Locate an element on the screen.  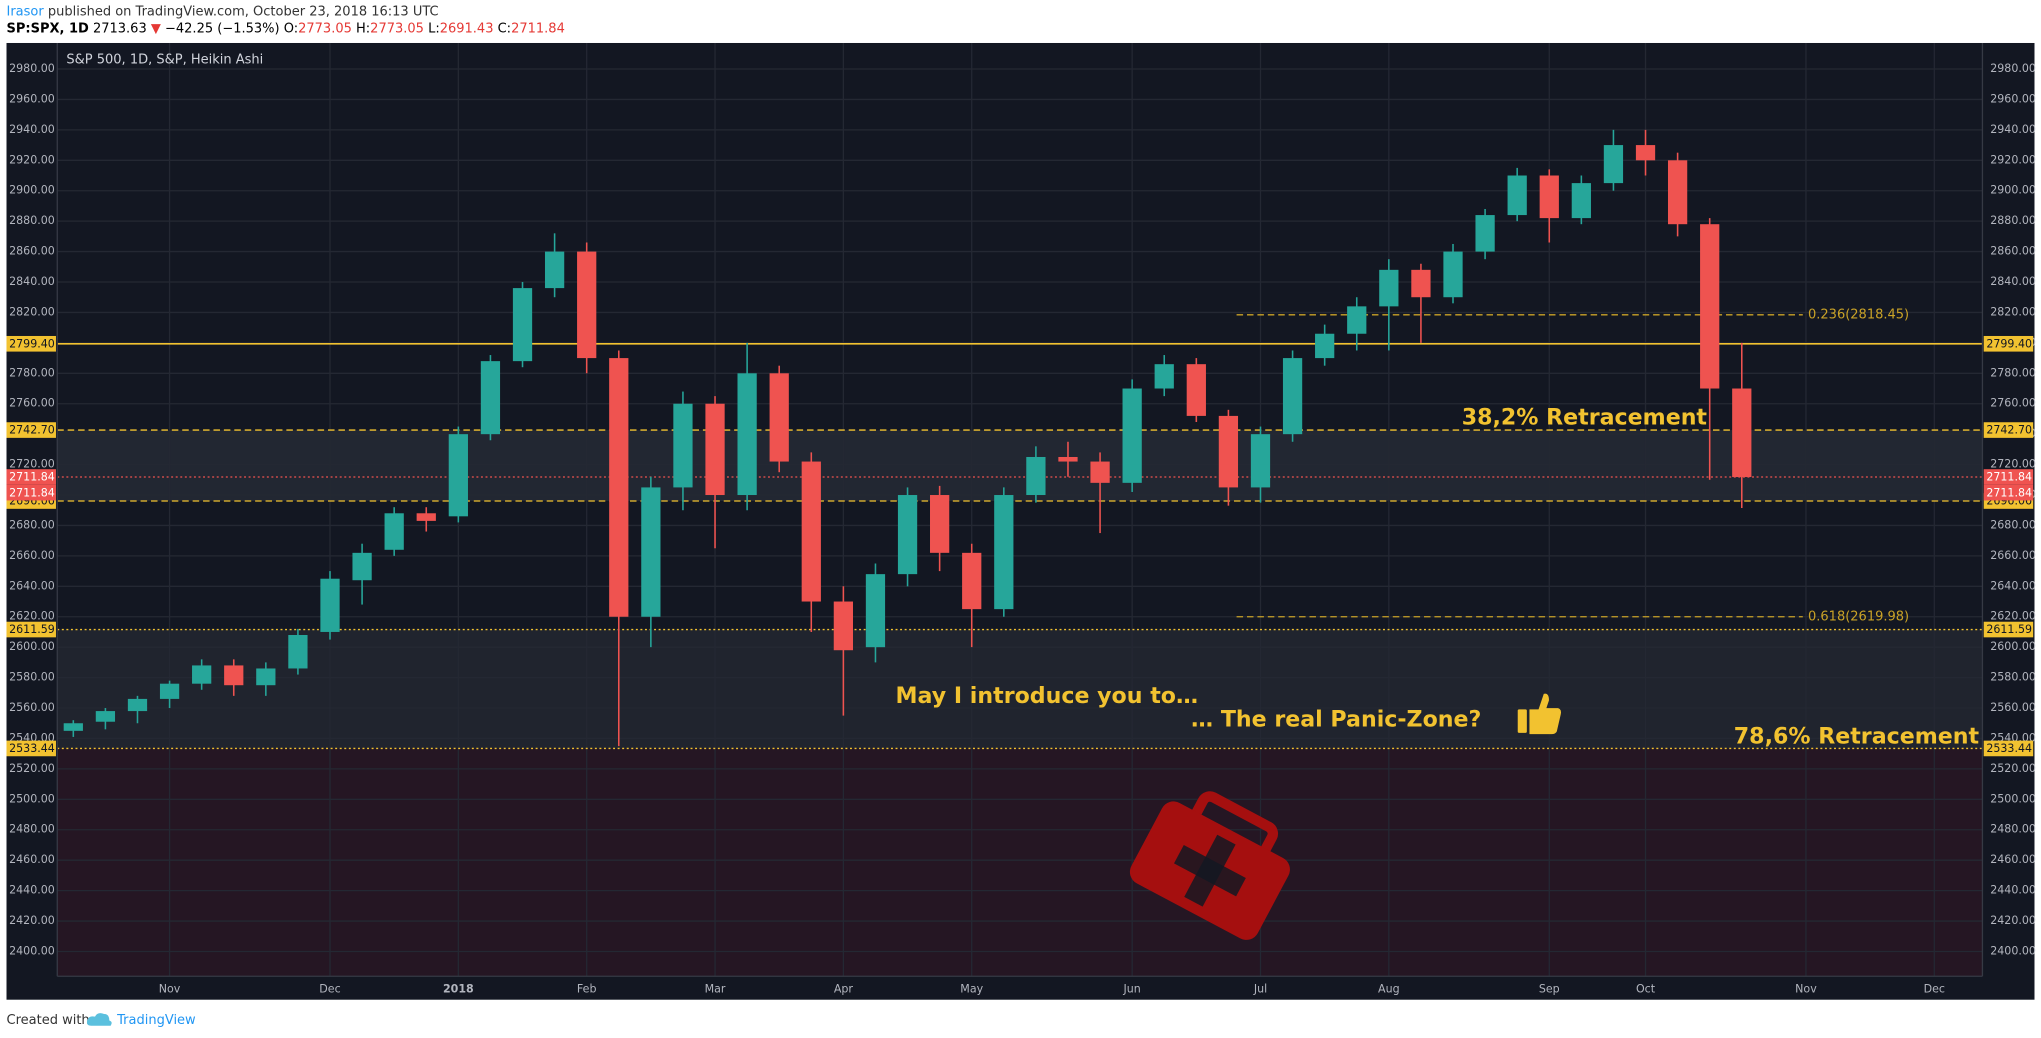
footer-created: Created with is located at coordinates (48, 1020).